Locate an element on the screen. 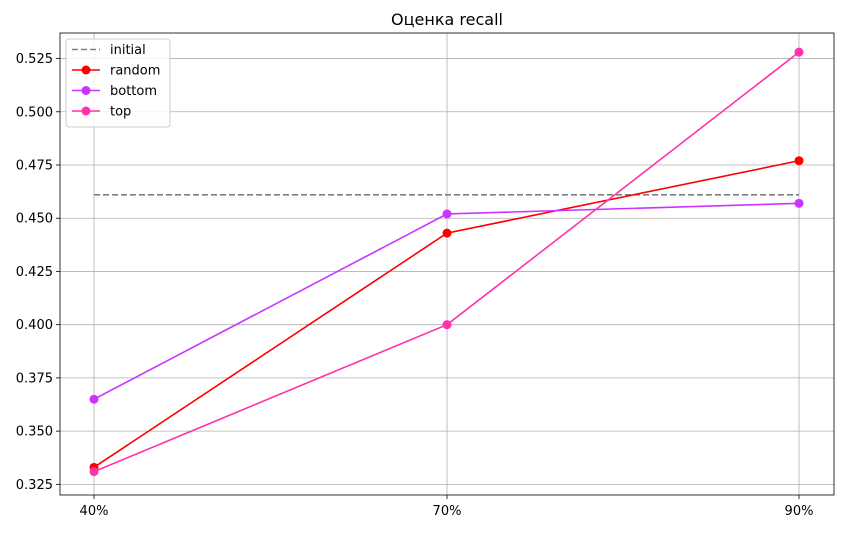  y-tick-label: 0.525 is located at coordinates (34, 59).